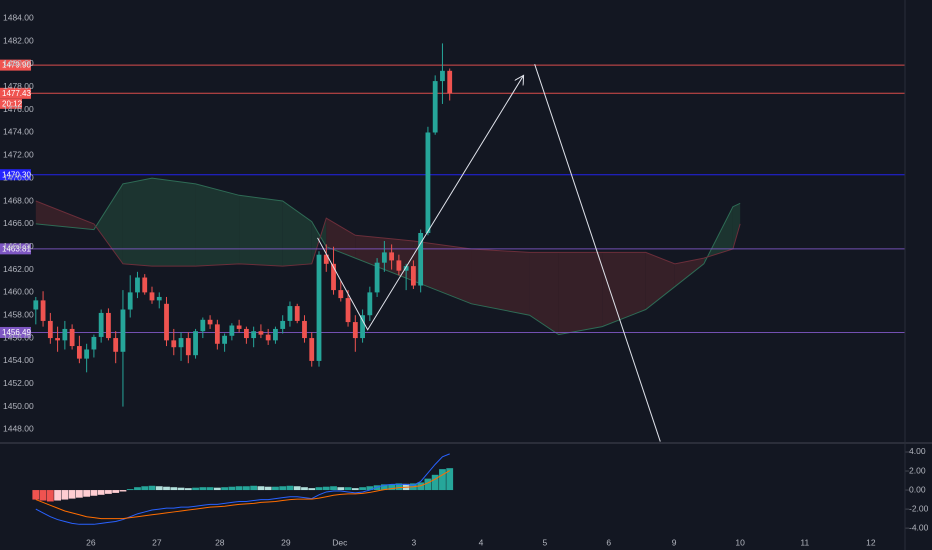 Image resolution: width=932 pixels, height=550 pixels. Describe the element at coordinates (18, 200) in the screenshot. I see `y-tick-label: 1468.00` at that location.